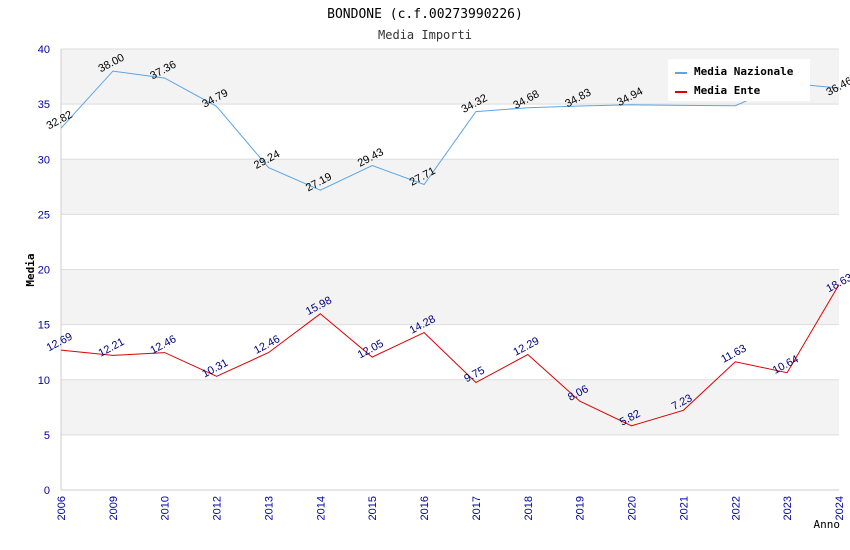  I want to click on x-axis-label: Anno, so click(827, 524).